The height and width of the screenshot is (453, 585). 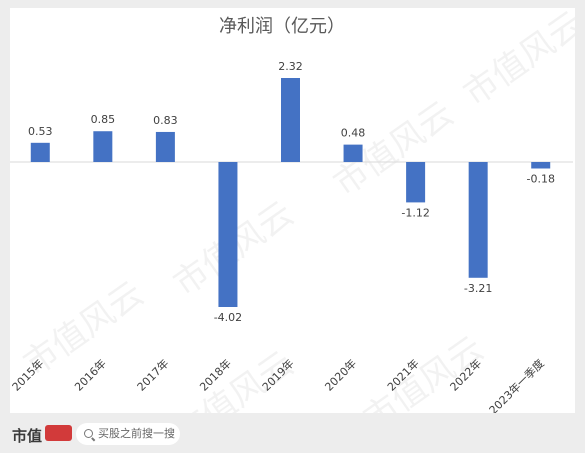 What do you see at coordinates (40, 131) in the screenshot?
I see `data-label-0: 0.53` at bounding box center [40, 131].